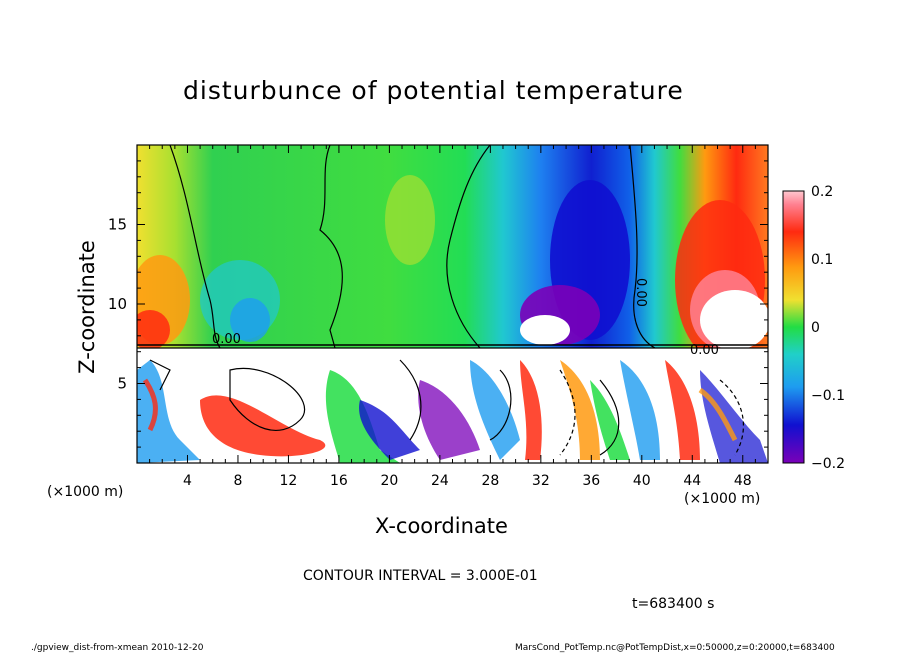  I want to click on x-unit-right: (×1000 m), so click(722, 499).